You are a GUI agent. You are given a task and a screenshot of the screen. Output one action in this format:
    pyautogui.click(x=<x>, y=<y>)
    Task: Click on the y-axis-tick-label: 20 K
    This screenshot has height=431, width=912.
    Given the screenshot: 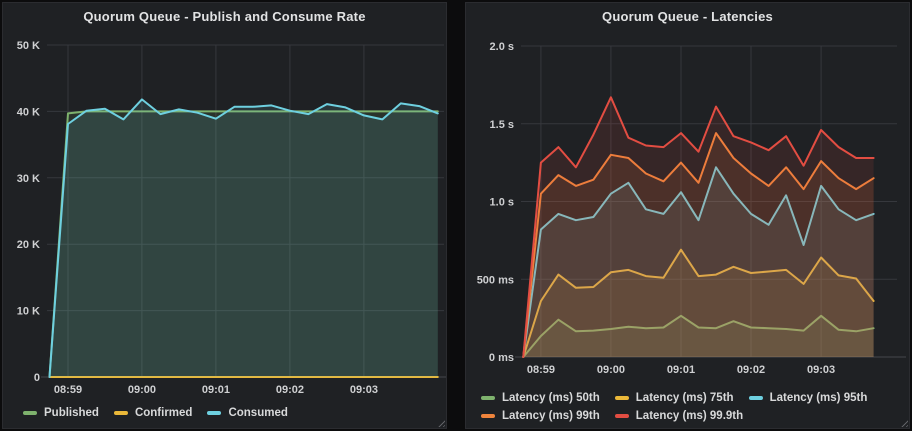 What is the action you would take?
    pyautogui.click(x=28, y=245)
    